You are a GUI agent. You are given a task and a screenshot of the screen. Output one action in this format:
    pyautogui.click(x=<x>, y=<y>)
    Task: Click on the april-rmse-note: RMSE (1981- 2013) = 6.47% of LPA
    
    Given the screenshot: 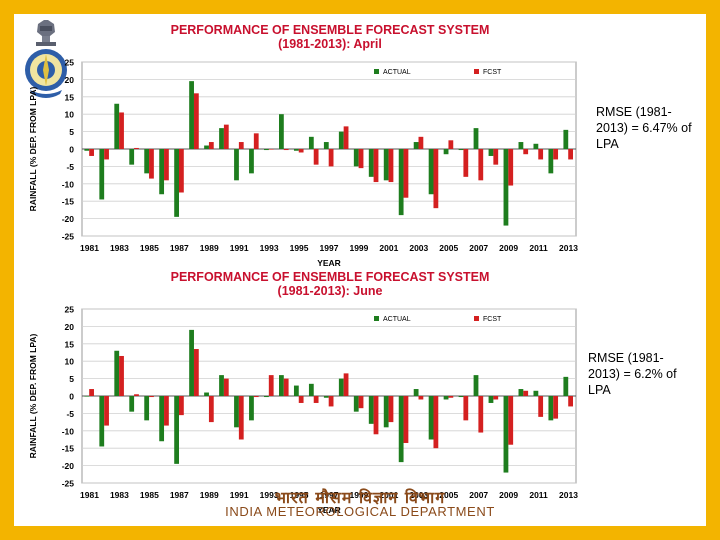 What is the action you would take?
    pyautogui.click(x=644, y=128)
    